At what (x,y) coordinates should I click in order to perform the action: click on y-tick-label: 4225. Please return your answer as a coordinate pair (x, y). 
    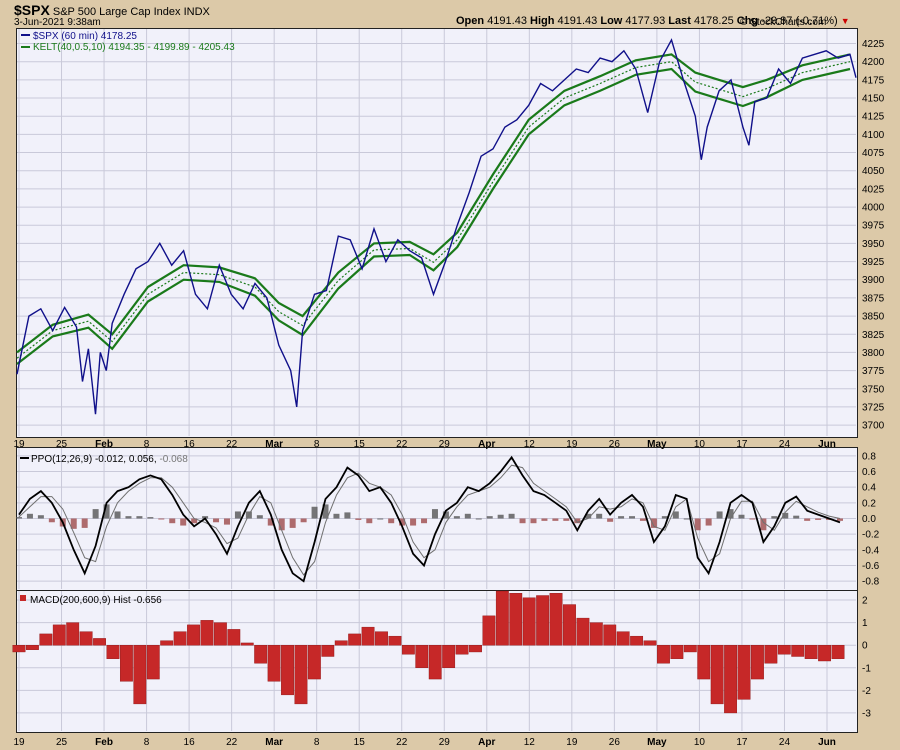
    Looking at the image, I should click on (873, 44).